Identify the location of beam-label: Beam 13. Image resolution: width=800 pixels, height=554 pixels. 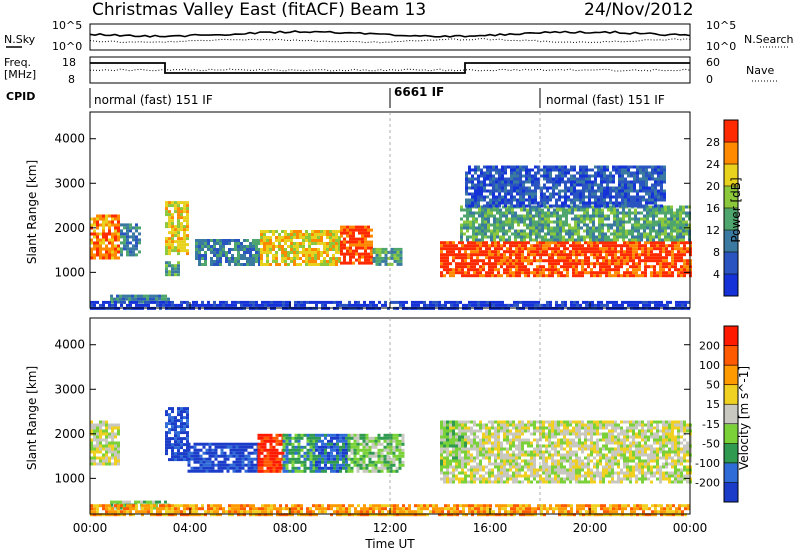
(388, 10).